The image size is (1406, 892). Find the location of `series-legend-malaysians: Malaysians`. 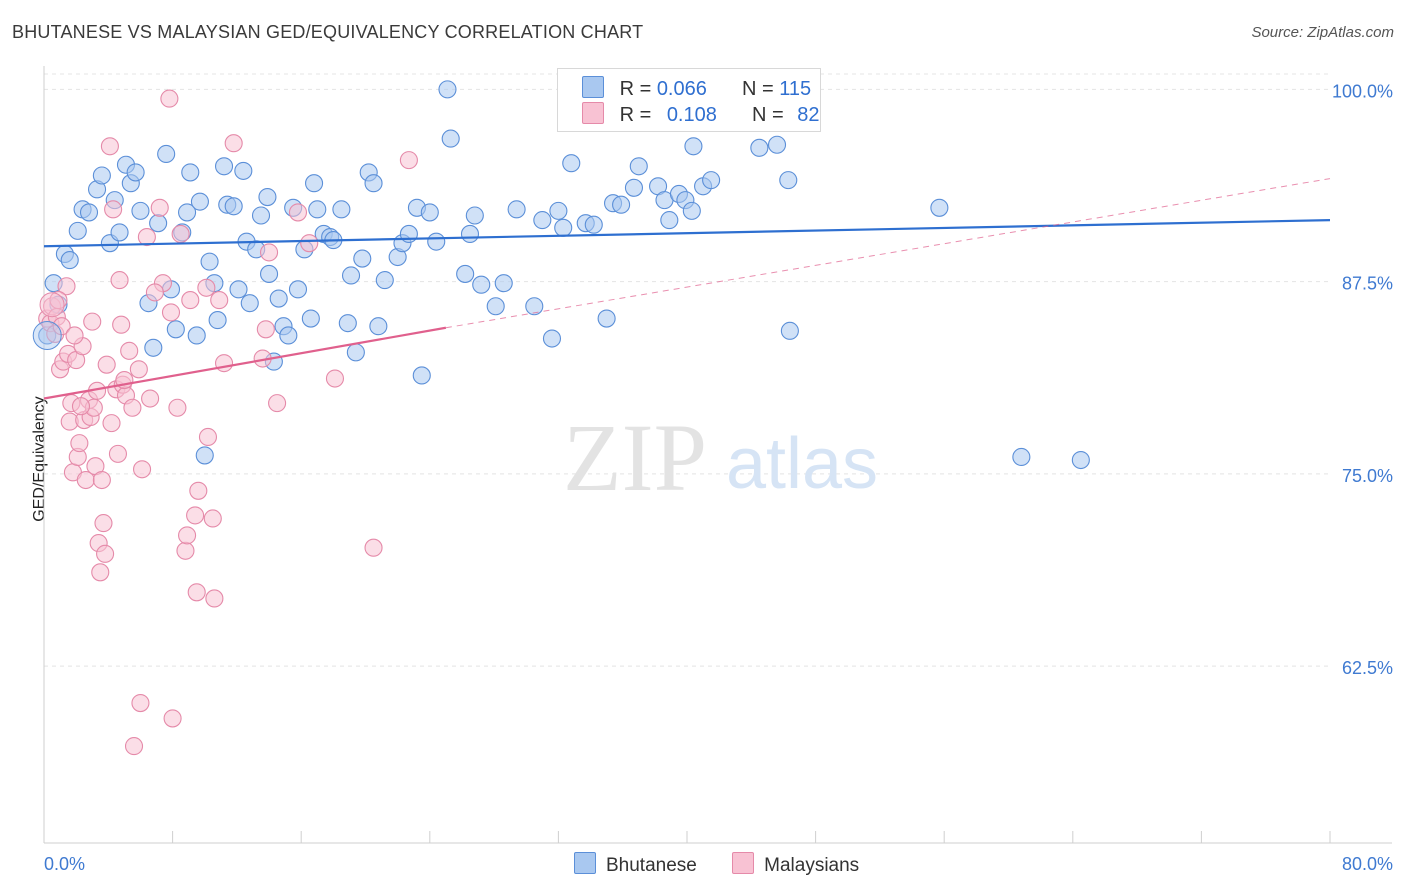

series-legend-malaysians: Malaysians is located at coordinates (795, 864).